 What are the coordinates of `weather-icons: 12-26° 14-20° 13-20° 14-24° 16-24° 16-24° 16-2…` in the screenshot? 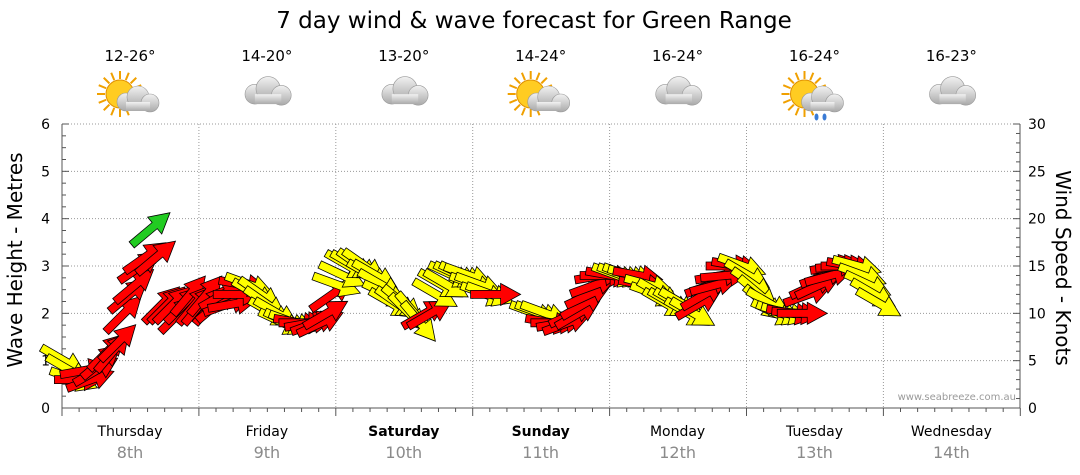 It's located at (537, 84).